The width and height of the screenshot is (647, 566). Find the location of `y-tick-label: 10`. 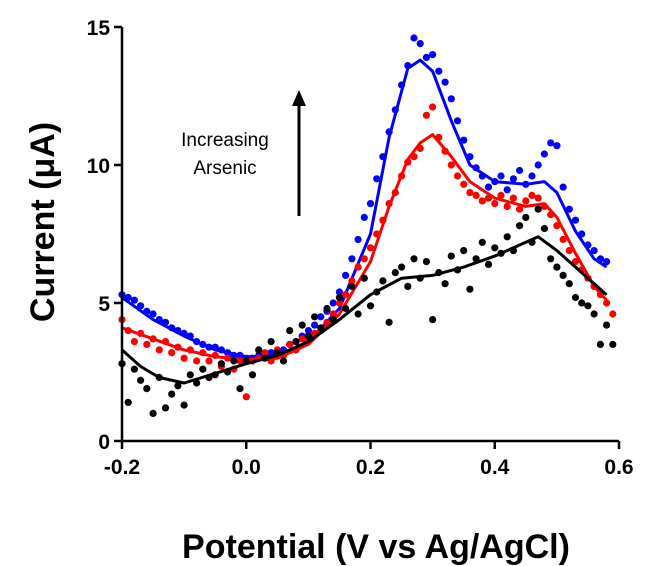

y-tick-label: 10 is located at coordinates (98, 166).